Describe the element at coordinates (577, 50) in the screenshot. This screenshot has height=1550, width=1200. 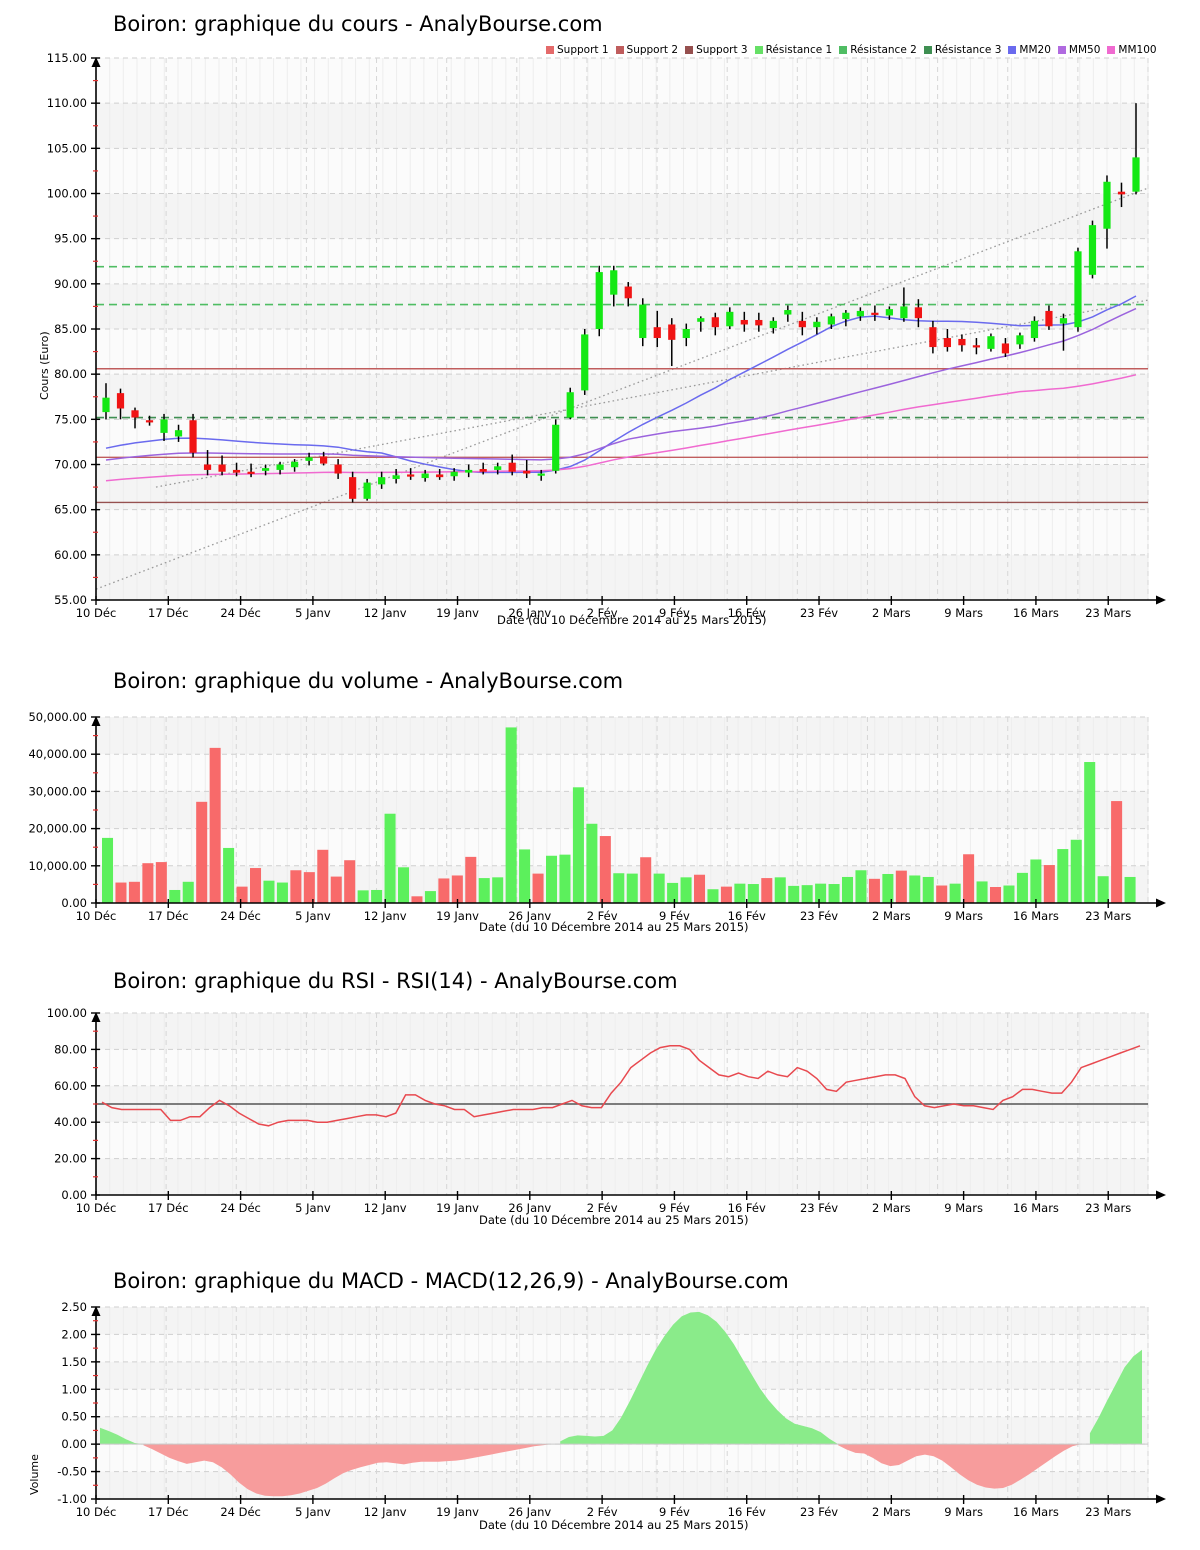
I see `legend-item-support-1: Support 1` at that location.